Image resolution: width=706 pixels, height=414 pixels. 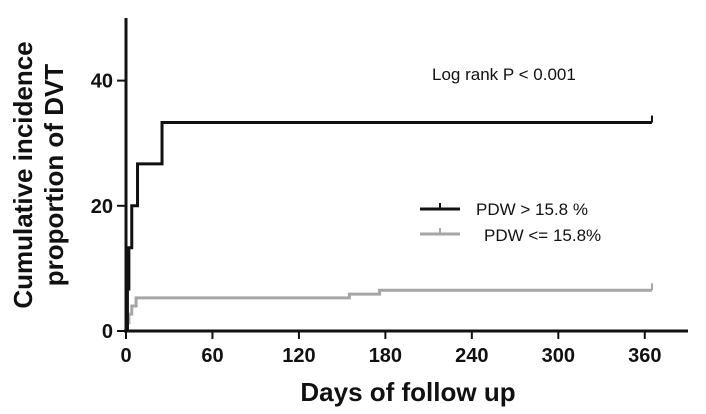 I want to click on x-tick-label: 60, so click(x=212, y=356).